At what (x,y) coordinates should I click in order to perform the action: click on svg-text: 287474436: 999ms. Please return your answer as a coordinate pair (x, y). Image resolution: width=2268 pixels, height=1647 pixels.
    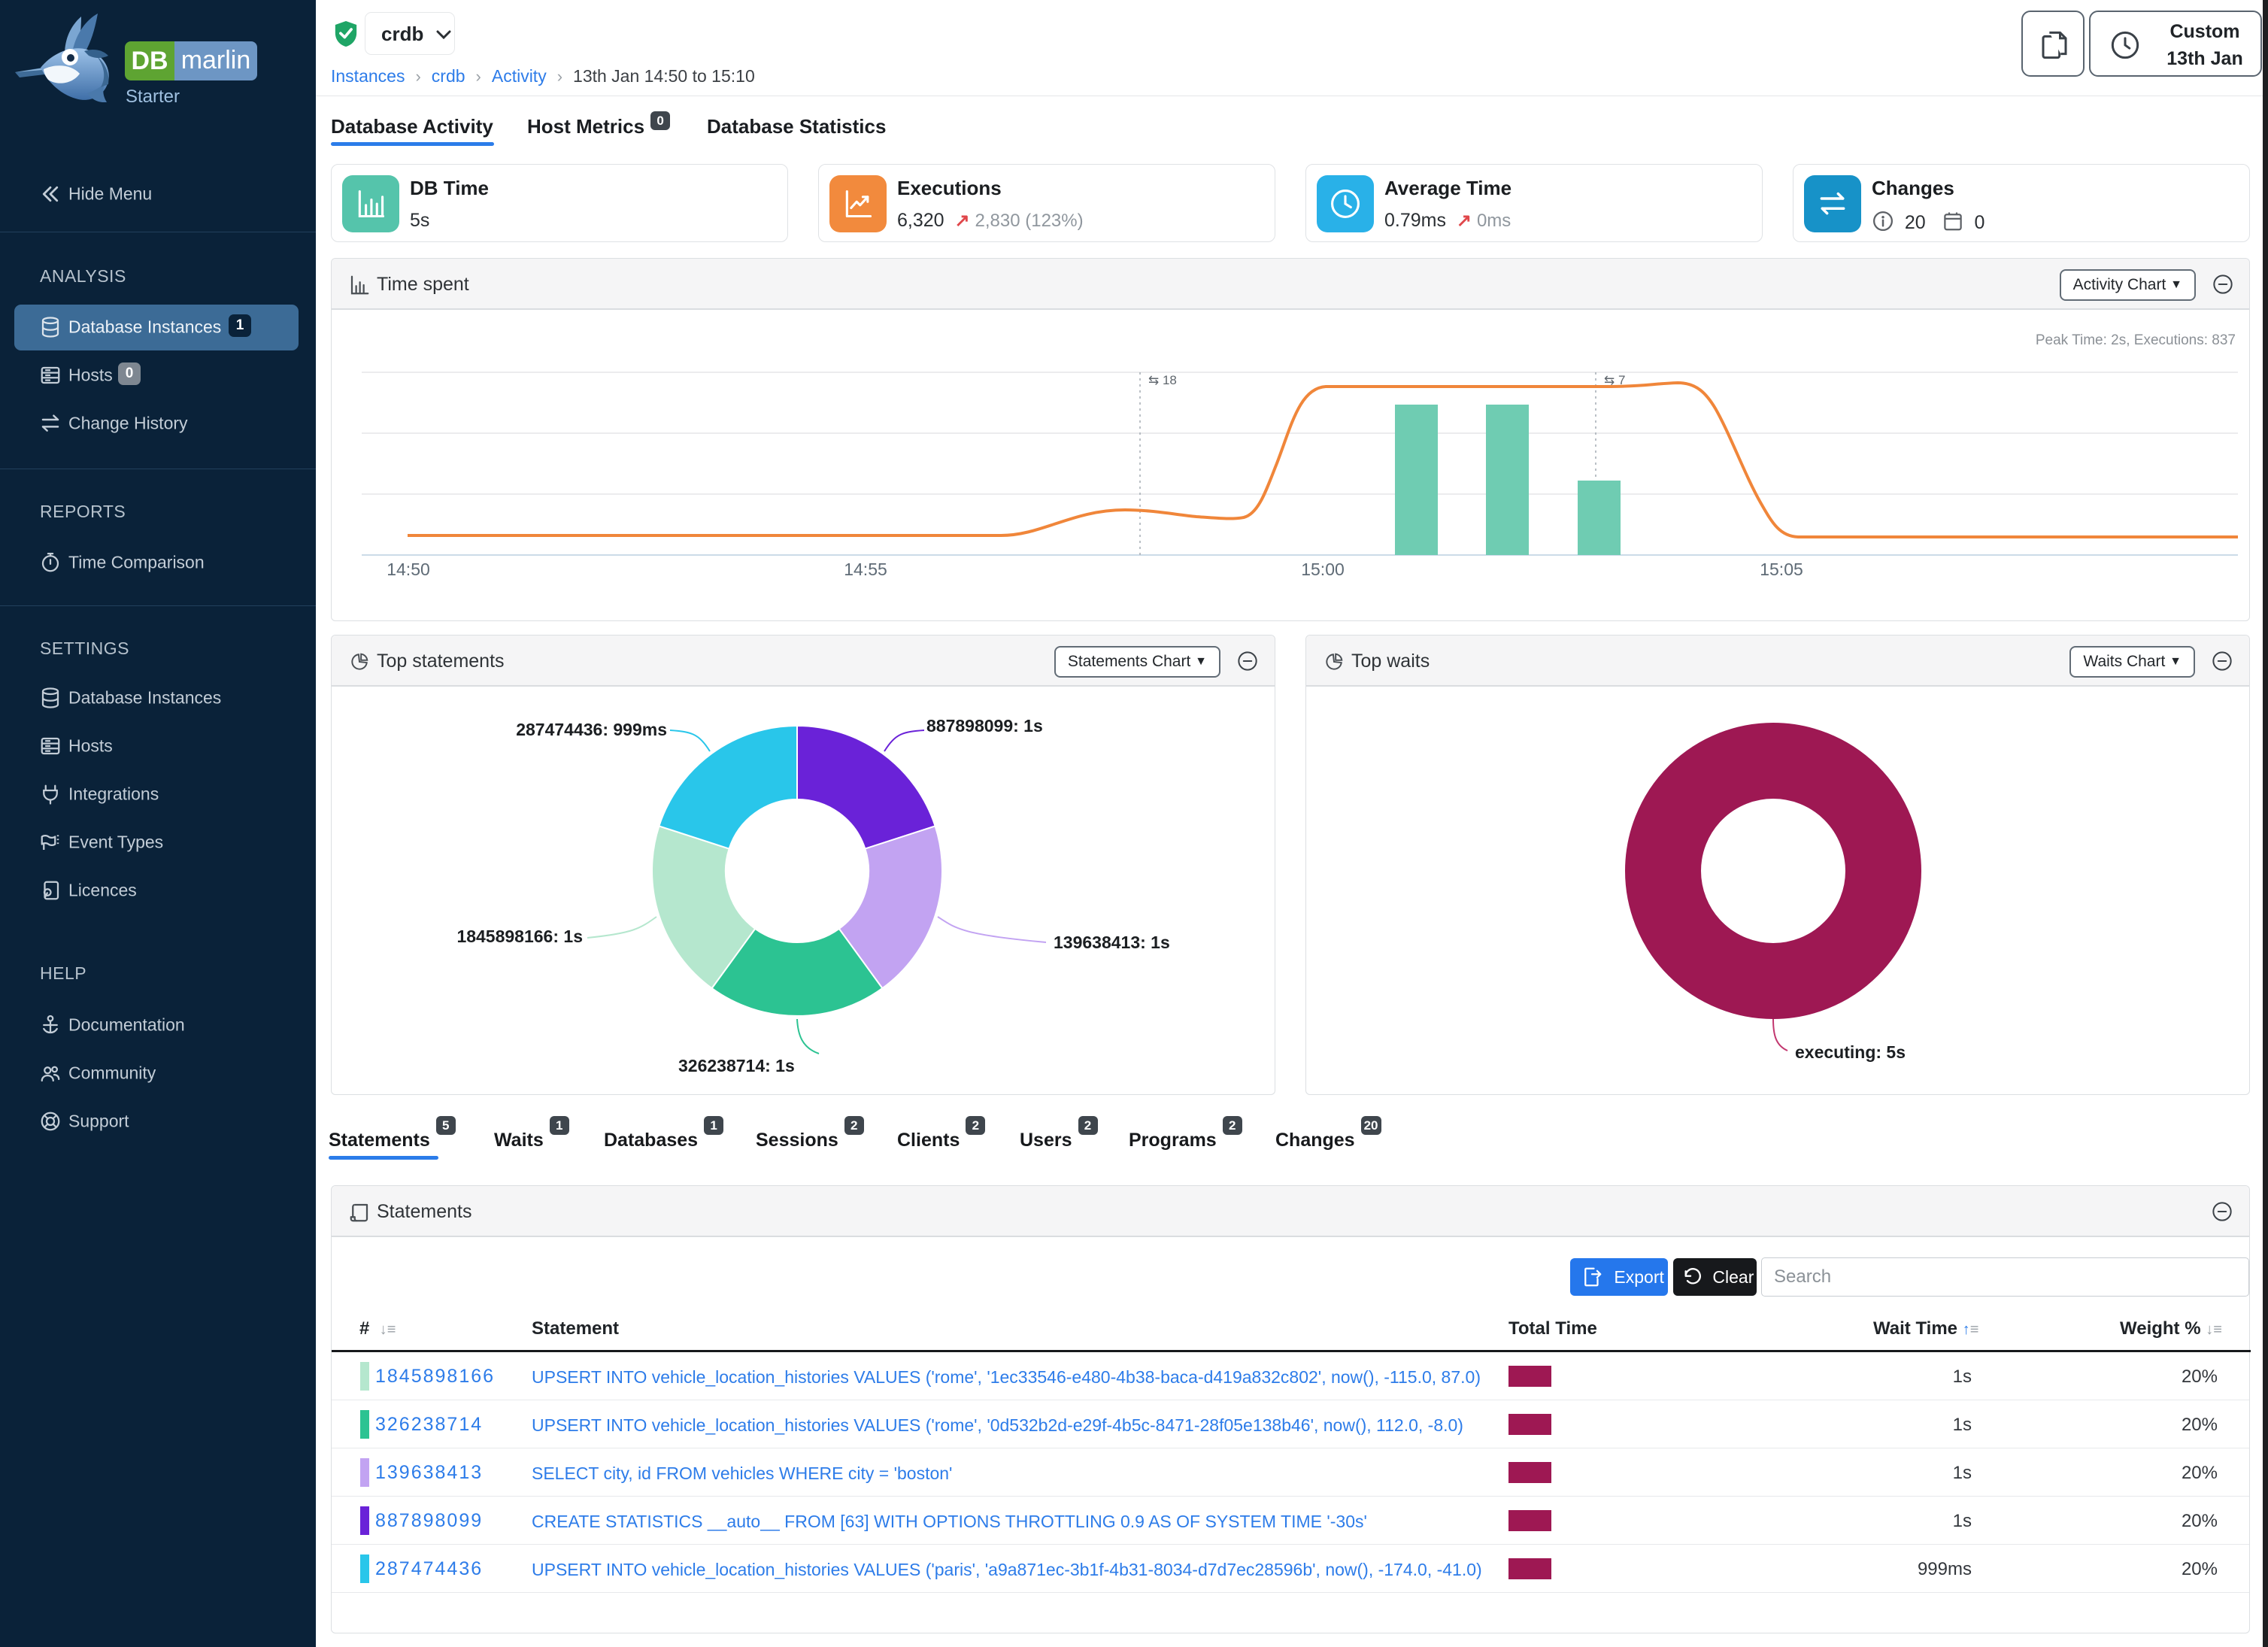
    Looking at the image, I should click on (591, 729).